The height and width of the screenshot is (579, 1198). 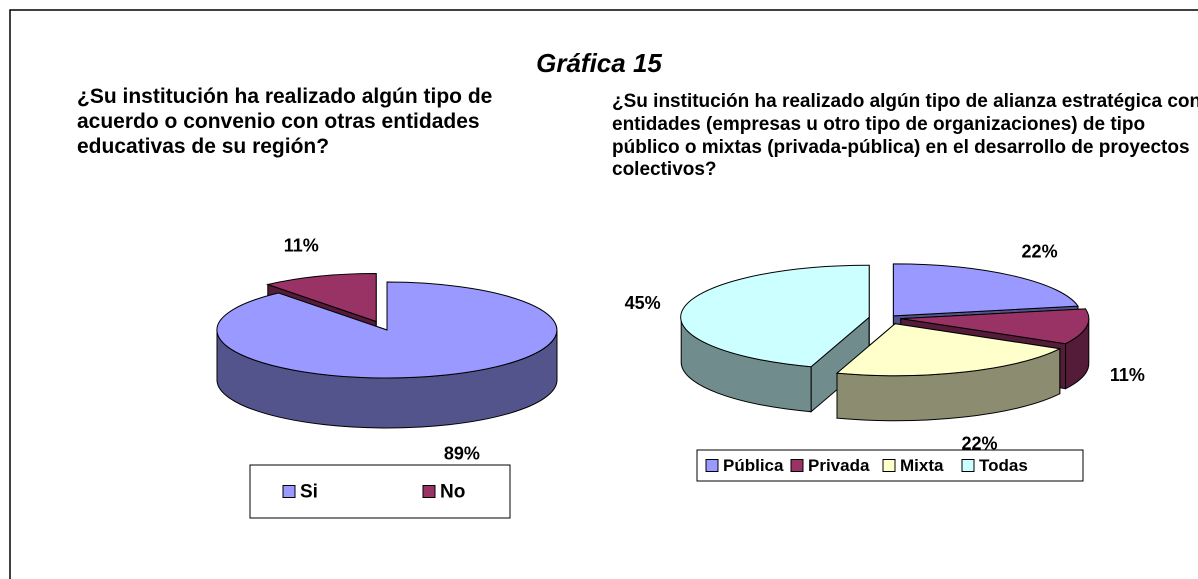 I want to click on pie: 89% 11%, so click(x=387, y=349).